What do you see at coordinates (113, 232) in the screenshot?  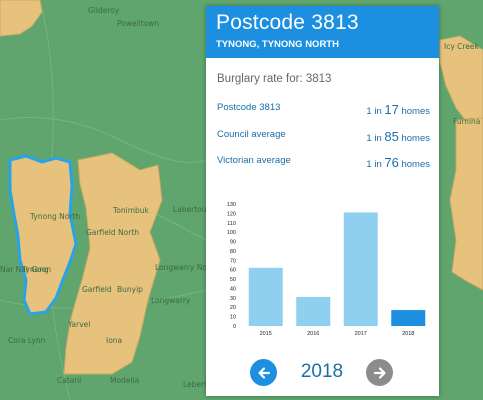 I see `map-label: Garfield North` at bounding box center [113, 232].